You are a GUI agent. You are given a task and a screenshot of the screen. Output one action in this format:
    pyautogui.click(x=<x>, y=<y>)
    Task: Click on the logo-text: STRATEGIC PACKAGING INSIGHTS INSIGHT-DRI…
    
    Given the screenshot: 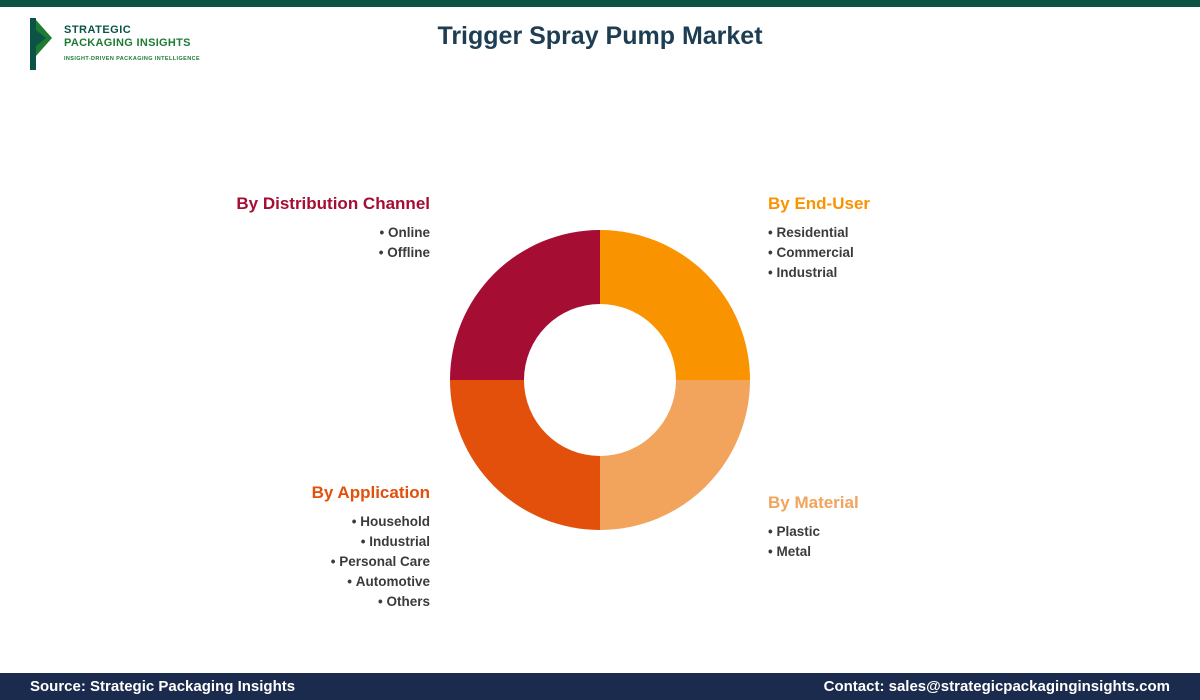 What is the action you would take?
    pyautogui.click(x=132, y=40)
    